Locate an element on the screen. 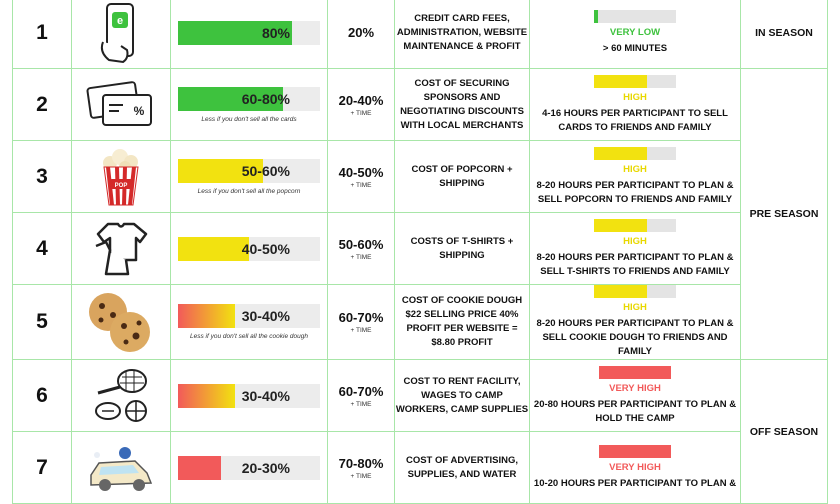  row-number: 5 is located at coordinates (42, 322).